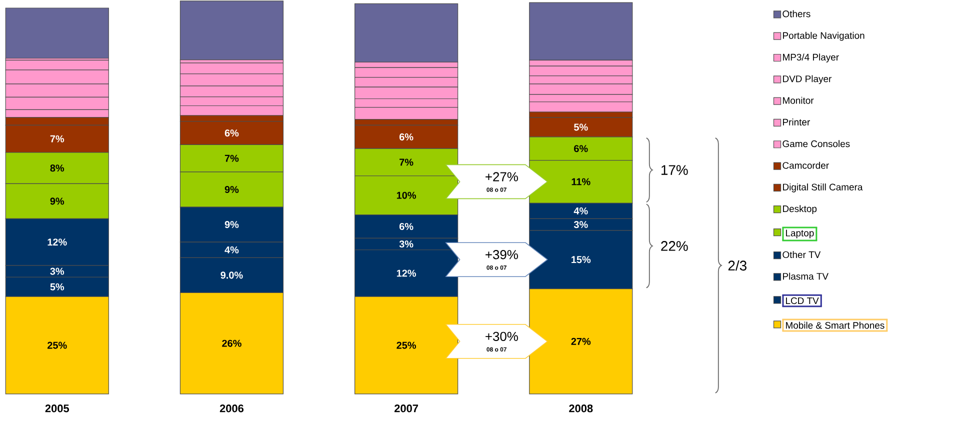 The height and width of the screenshot is (434, 977). What do you see at coordinates (835, 325) in the screenshot?
I see `text: Mobile & Smart Phones` at bounding box center [835, 325].